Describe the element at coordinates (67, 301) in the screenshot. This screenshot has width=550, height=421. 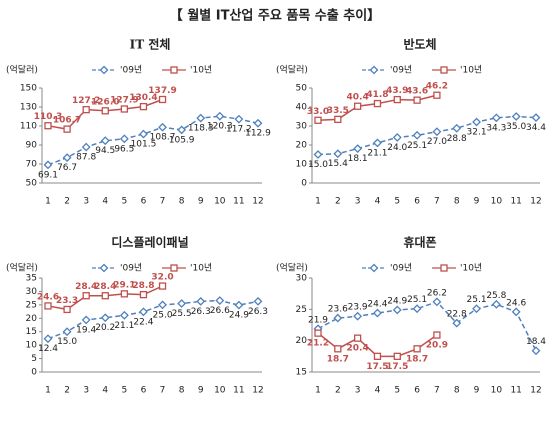
I see `data-label: 23.3` at that location.